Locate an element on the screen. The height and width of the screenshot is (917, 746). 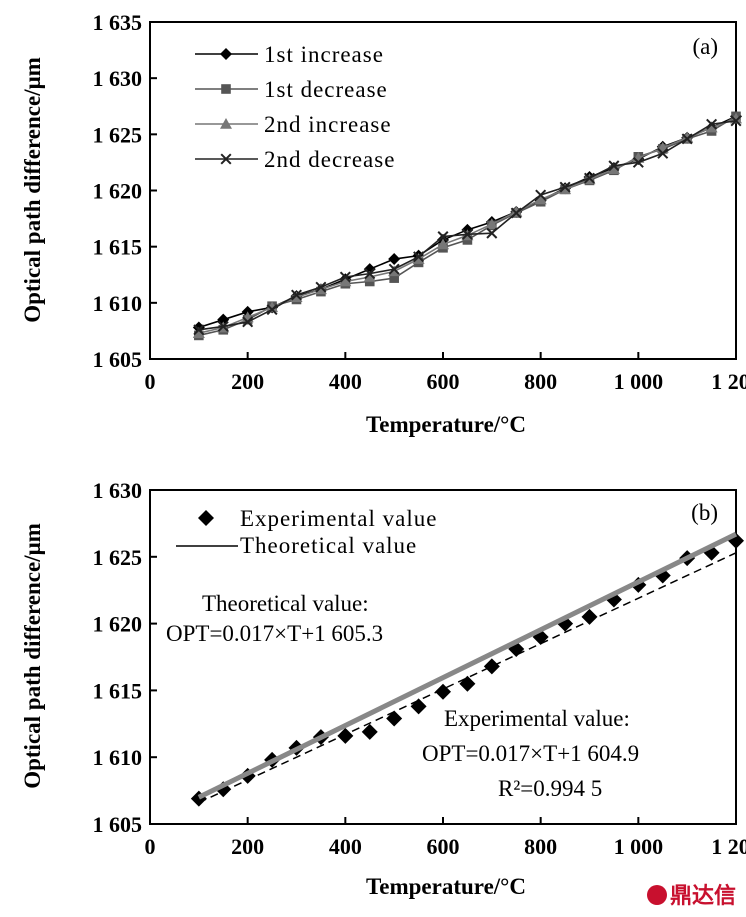
panel-a-series-3-point-0-stroke-b is located at coordinates (199, 330).